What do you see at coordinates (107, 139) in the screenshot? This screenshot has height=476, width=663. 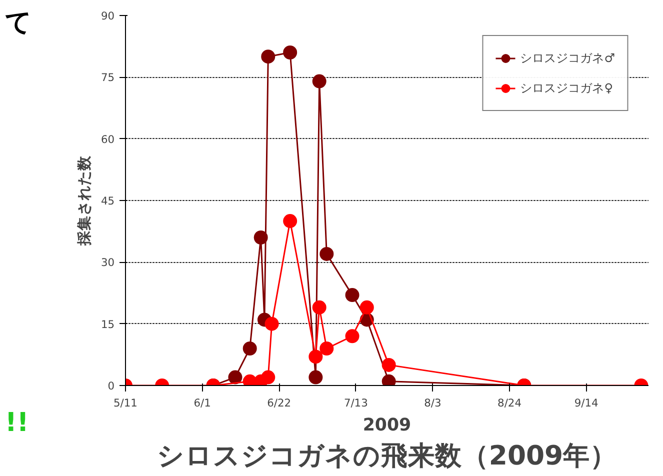 I see `y-tick-label: 60` at bounding box center [107, 139].